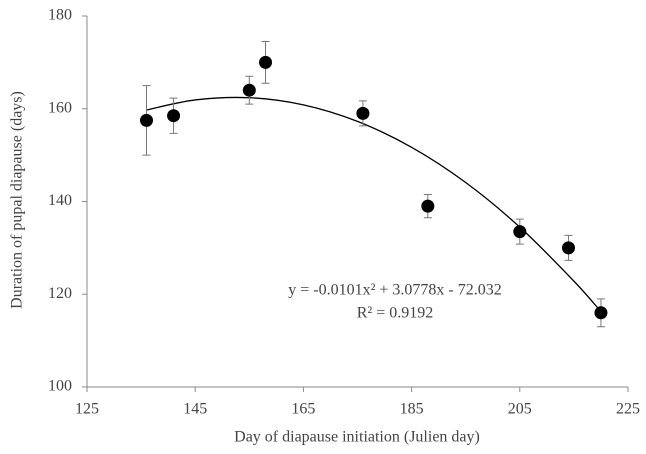 Image resolution: width=646 pixels, height=454 pixels. What do you see at coordinates (395, 290) in the screenshot?
I see `equation: y = -0.0101x² + 3.0778x - 72.032` at bounding box center [395, 290].